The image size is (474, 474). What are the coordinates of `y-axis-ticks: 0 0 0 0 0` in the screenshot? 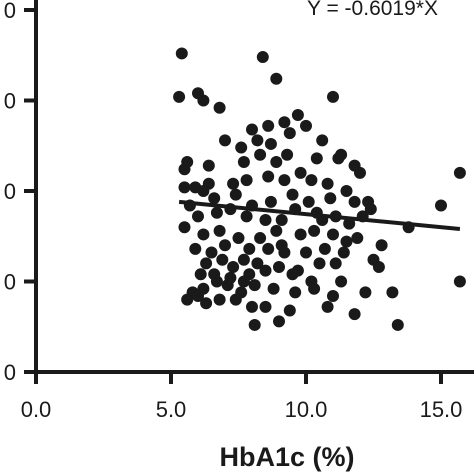 It's located at (20, 192).